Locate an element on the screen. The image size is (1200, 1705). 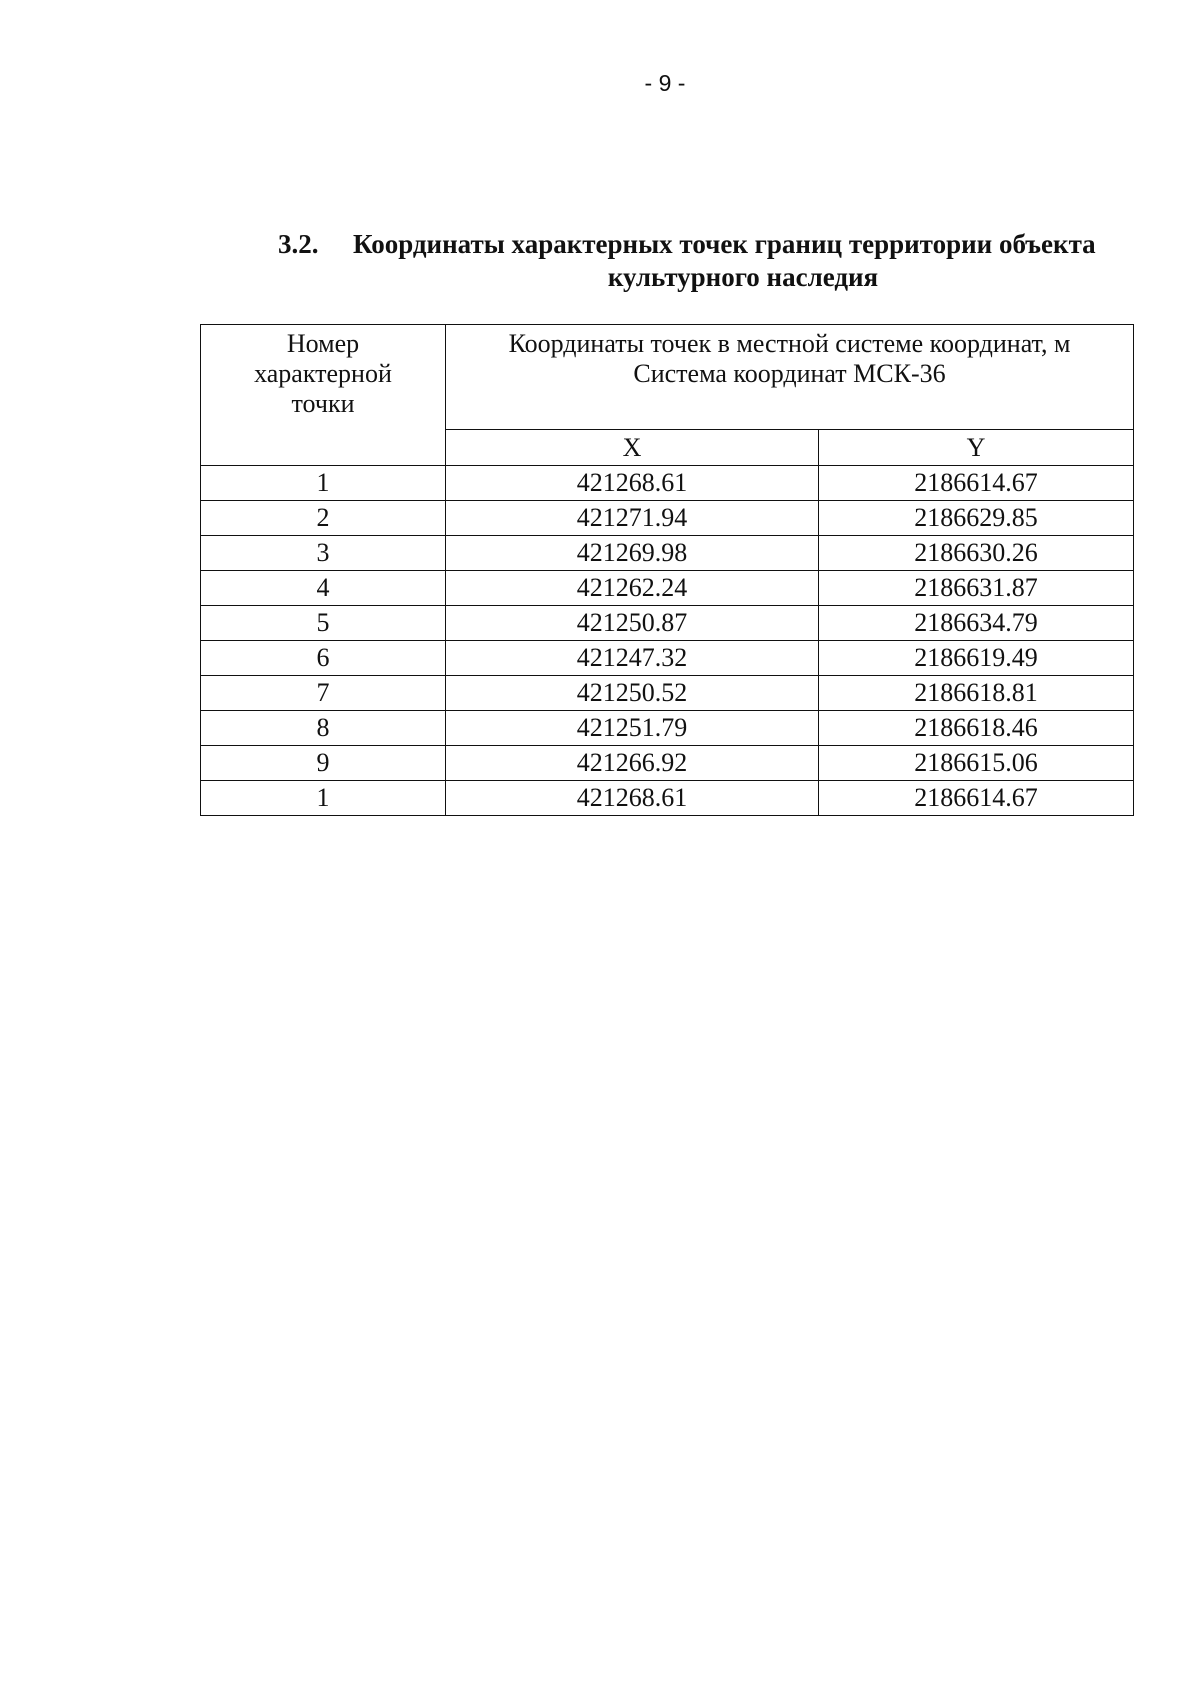
cell-y: 2186619.49 is located at coordinates (976, 658).